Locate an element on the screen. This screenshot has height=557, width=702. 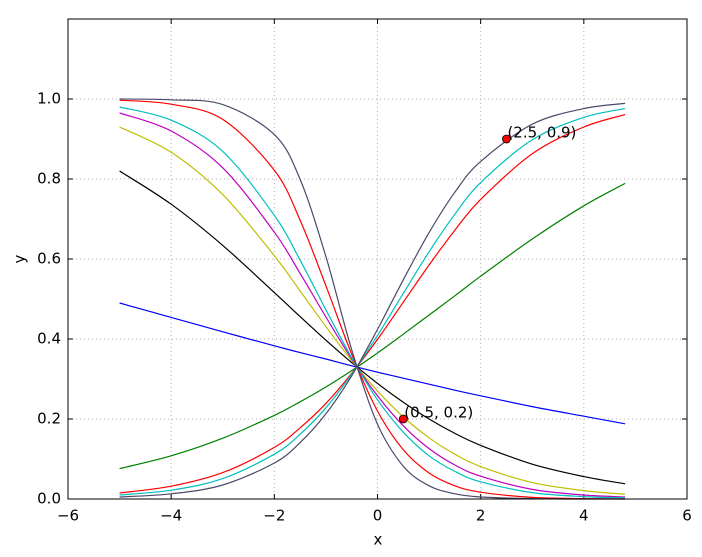
y-tick-label: 0.8 is located at coordinates (49, 179).